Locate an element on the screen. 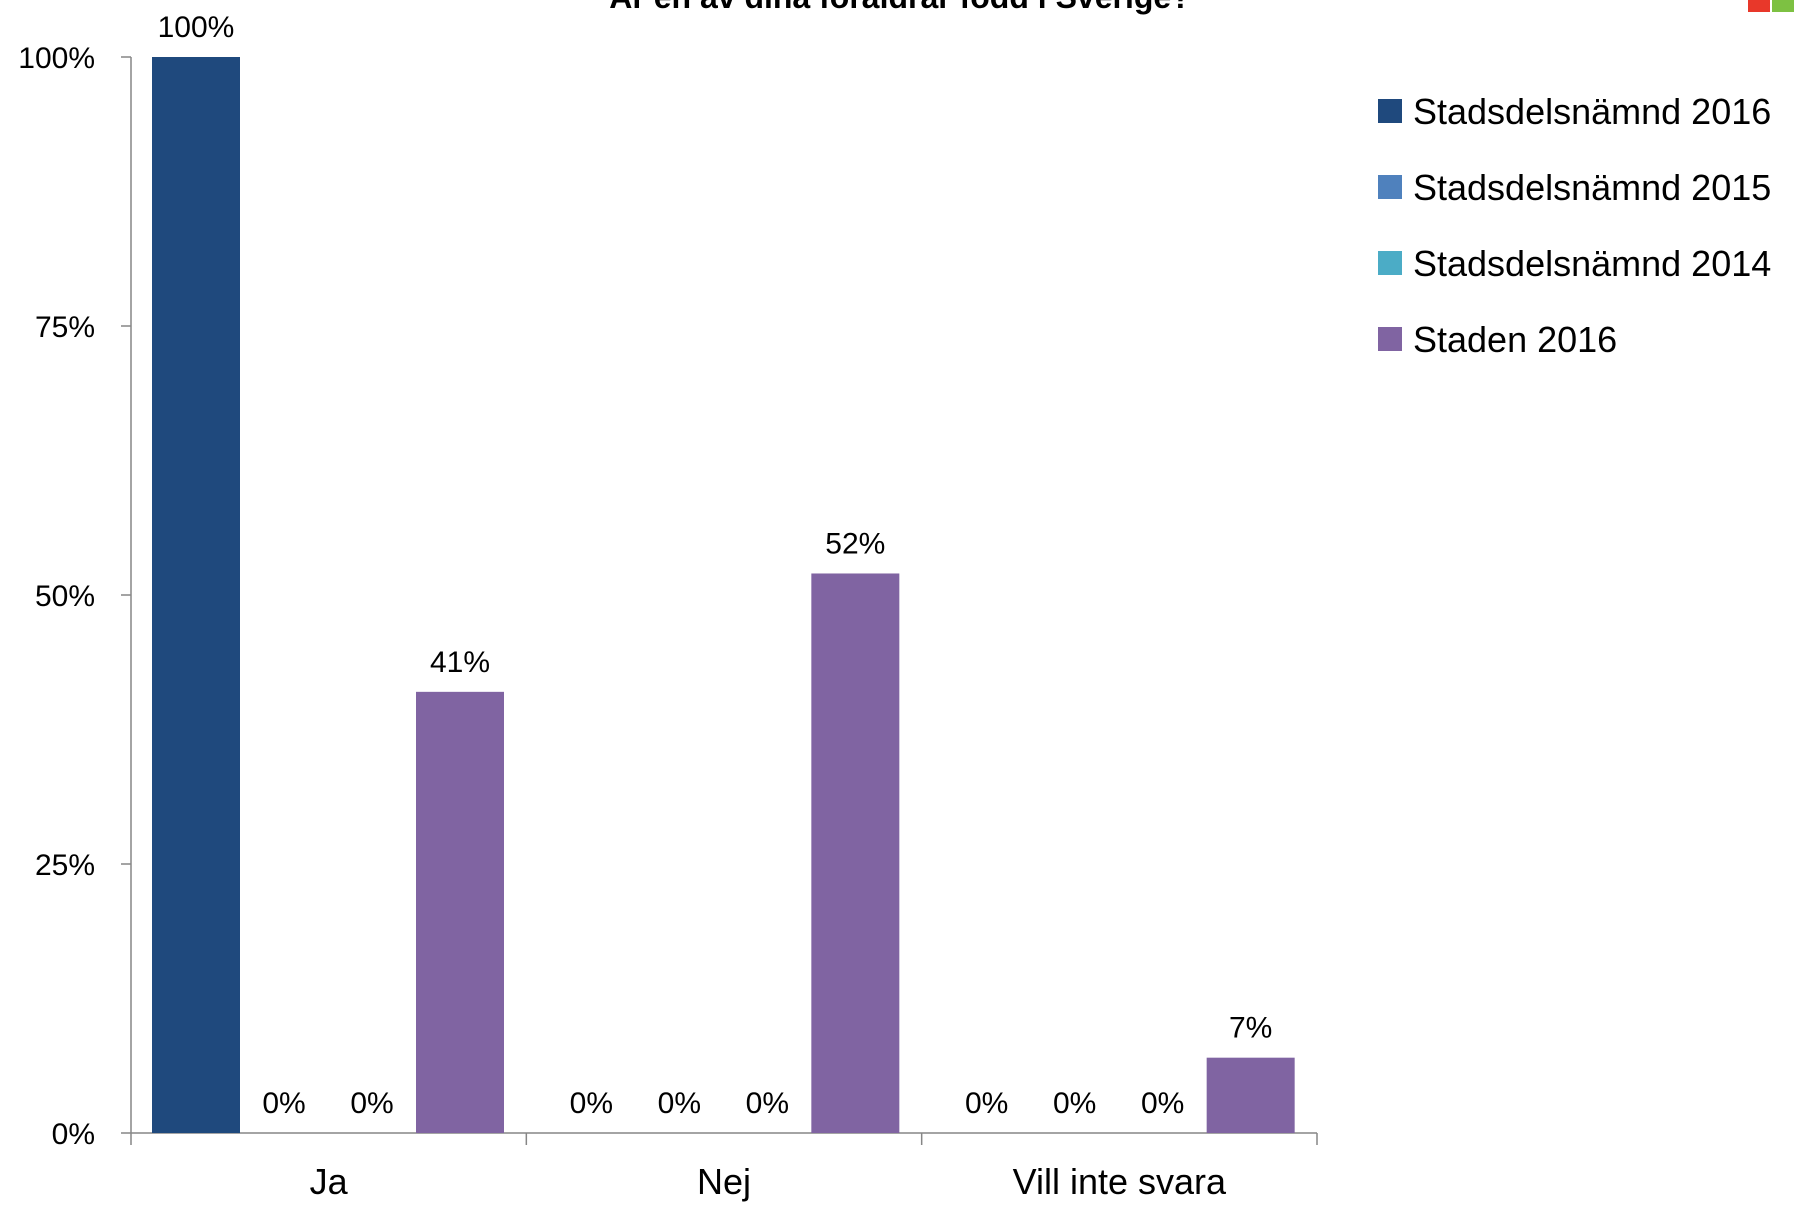  data-label: 41% is located at coordinates (460, 662).